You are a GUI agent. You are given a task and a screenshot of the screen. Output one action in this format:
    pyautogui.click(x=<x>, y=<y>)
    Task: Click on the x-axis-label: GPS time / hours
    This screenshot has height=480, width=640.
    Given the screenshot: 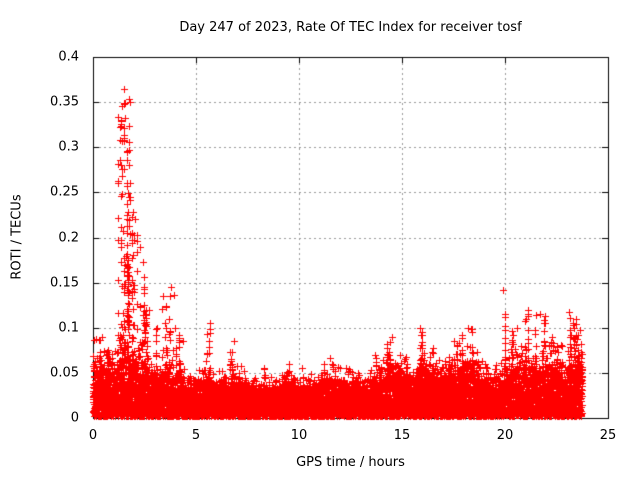 What is the action you would take?
    pyautogui.click(x=350, y=462)
    